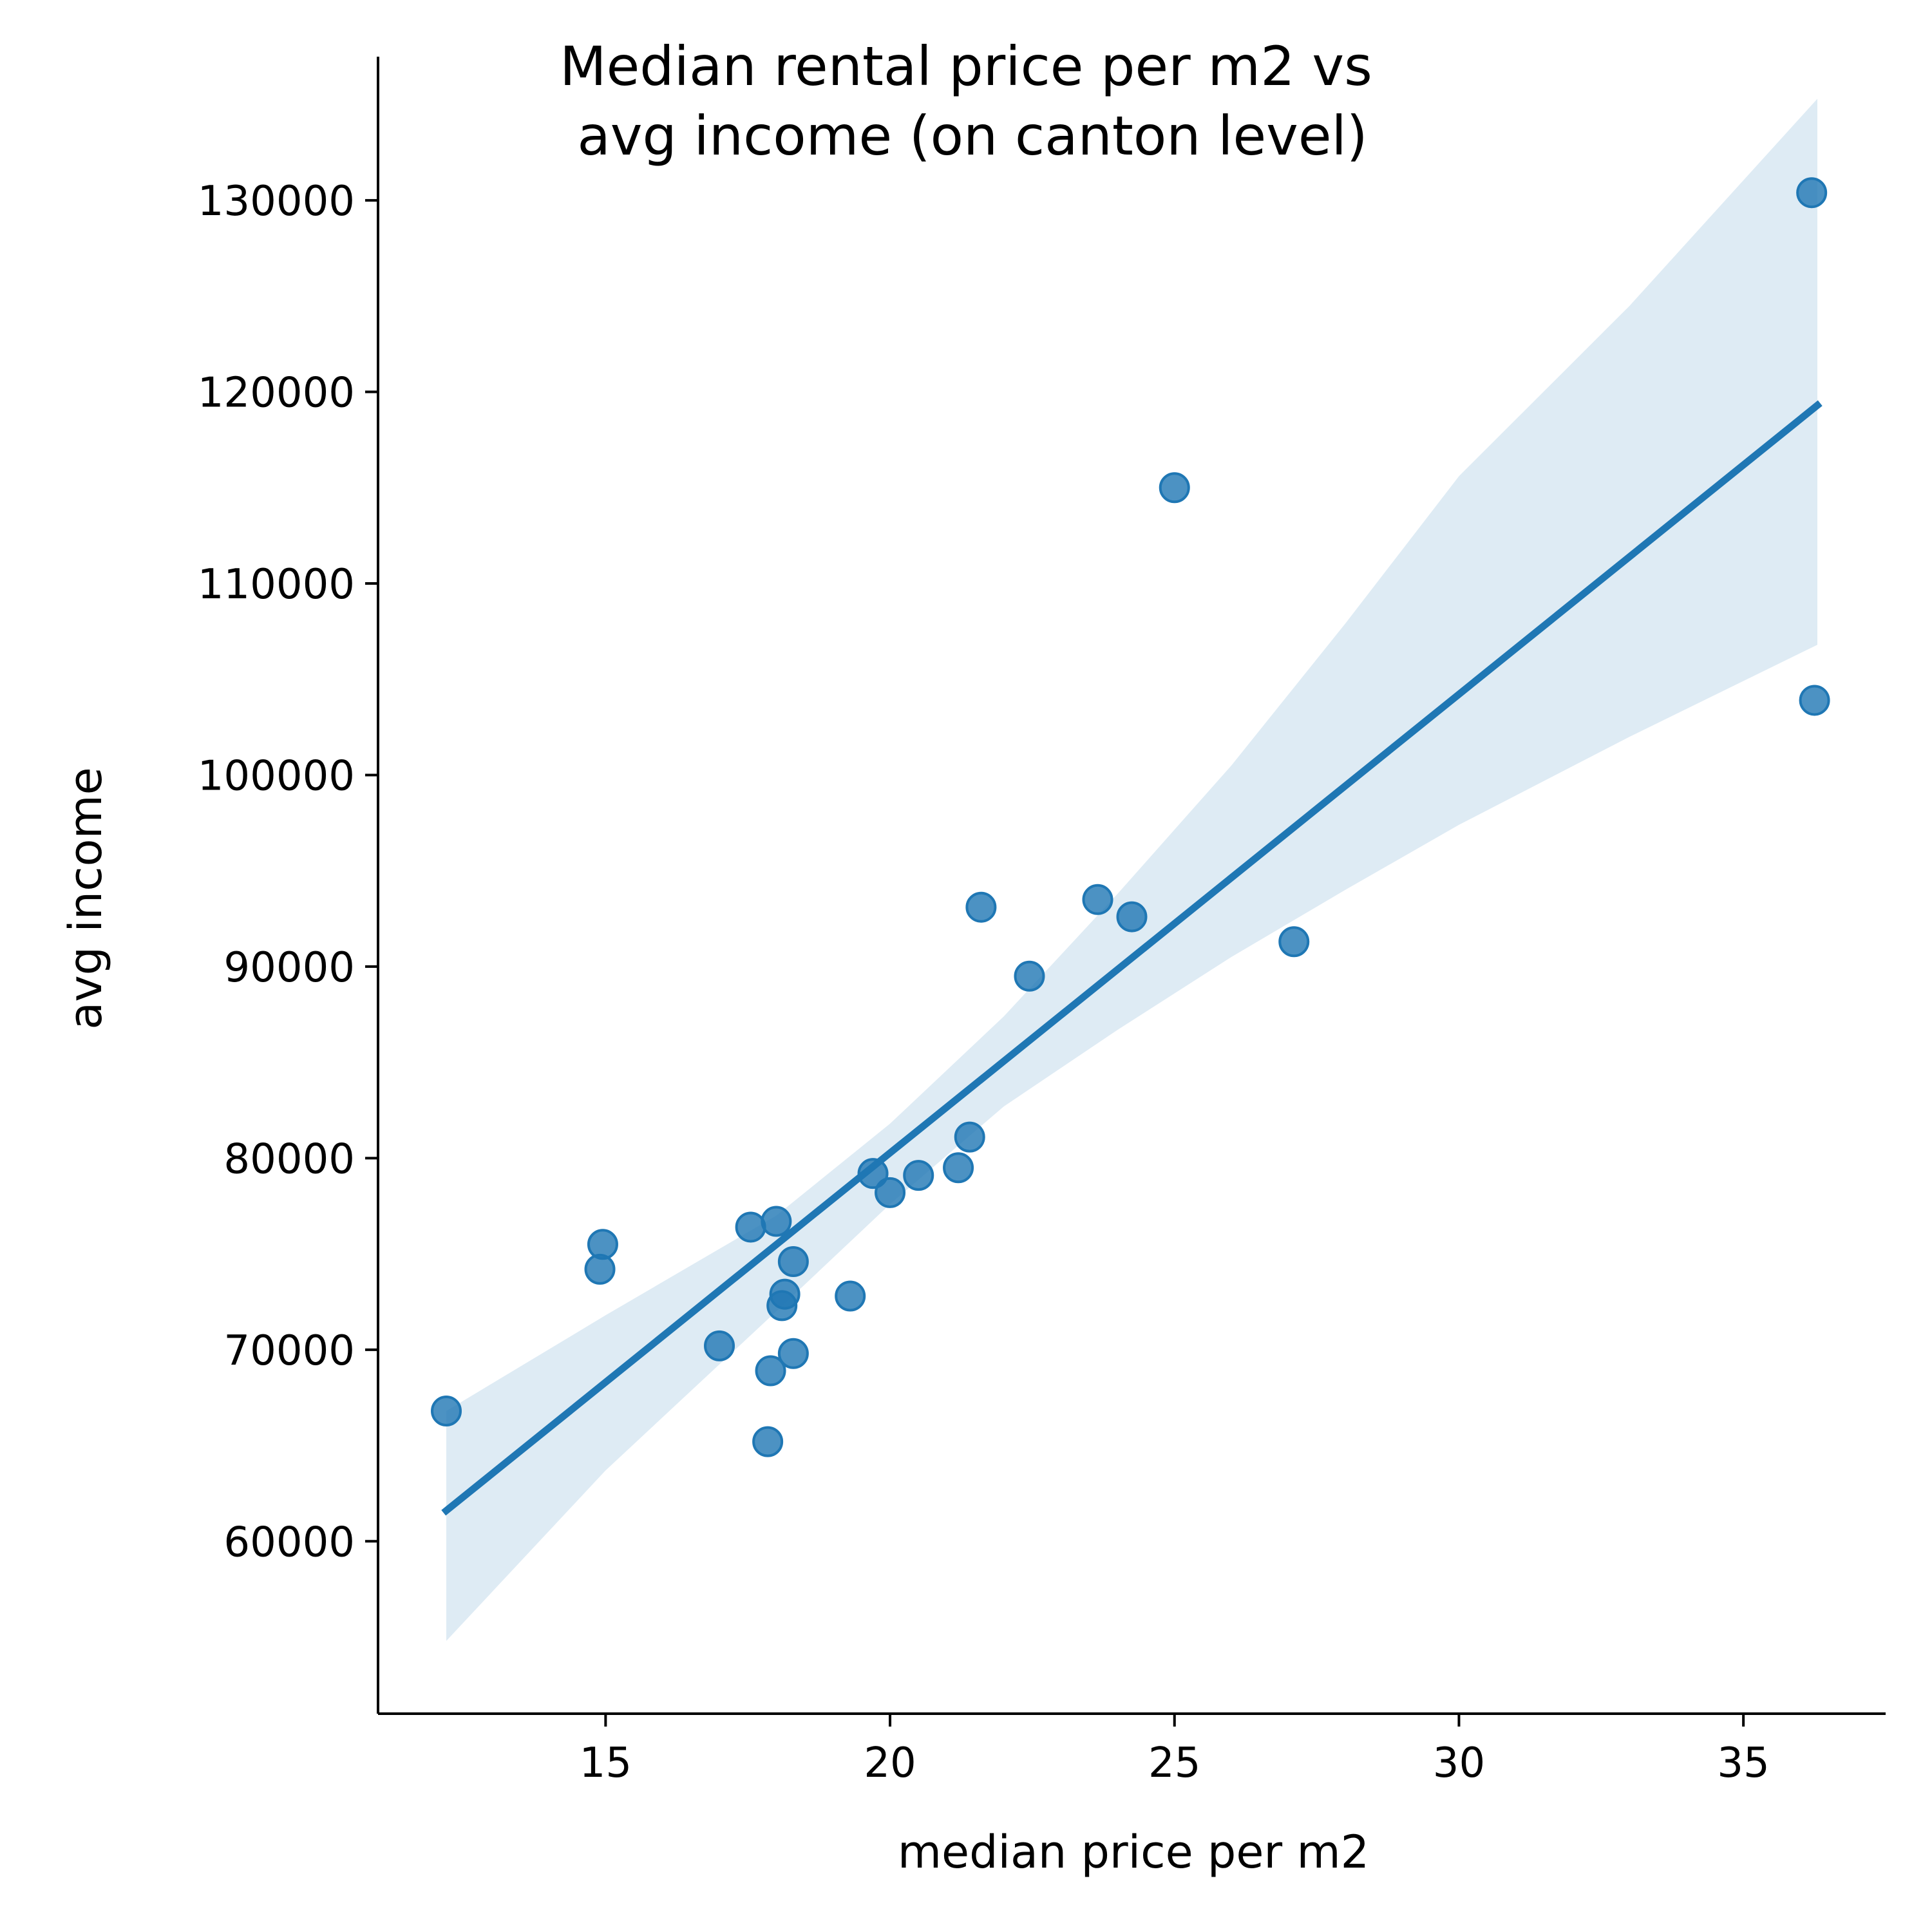 This screenshot has width=1932, height=1932. Describe the element at coordinates (277, 201) in the screenshot. I see `y-tick-label: 130000` at that location.